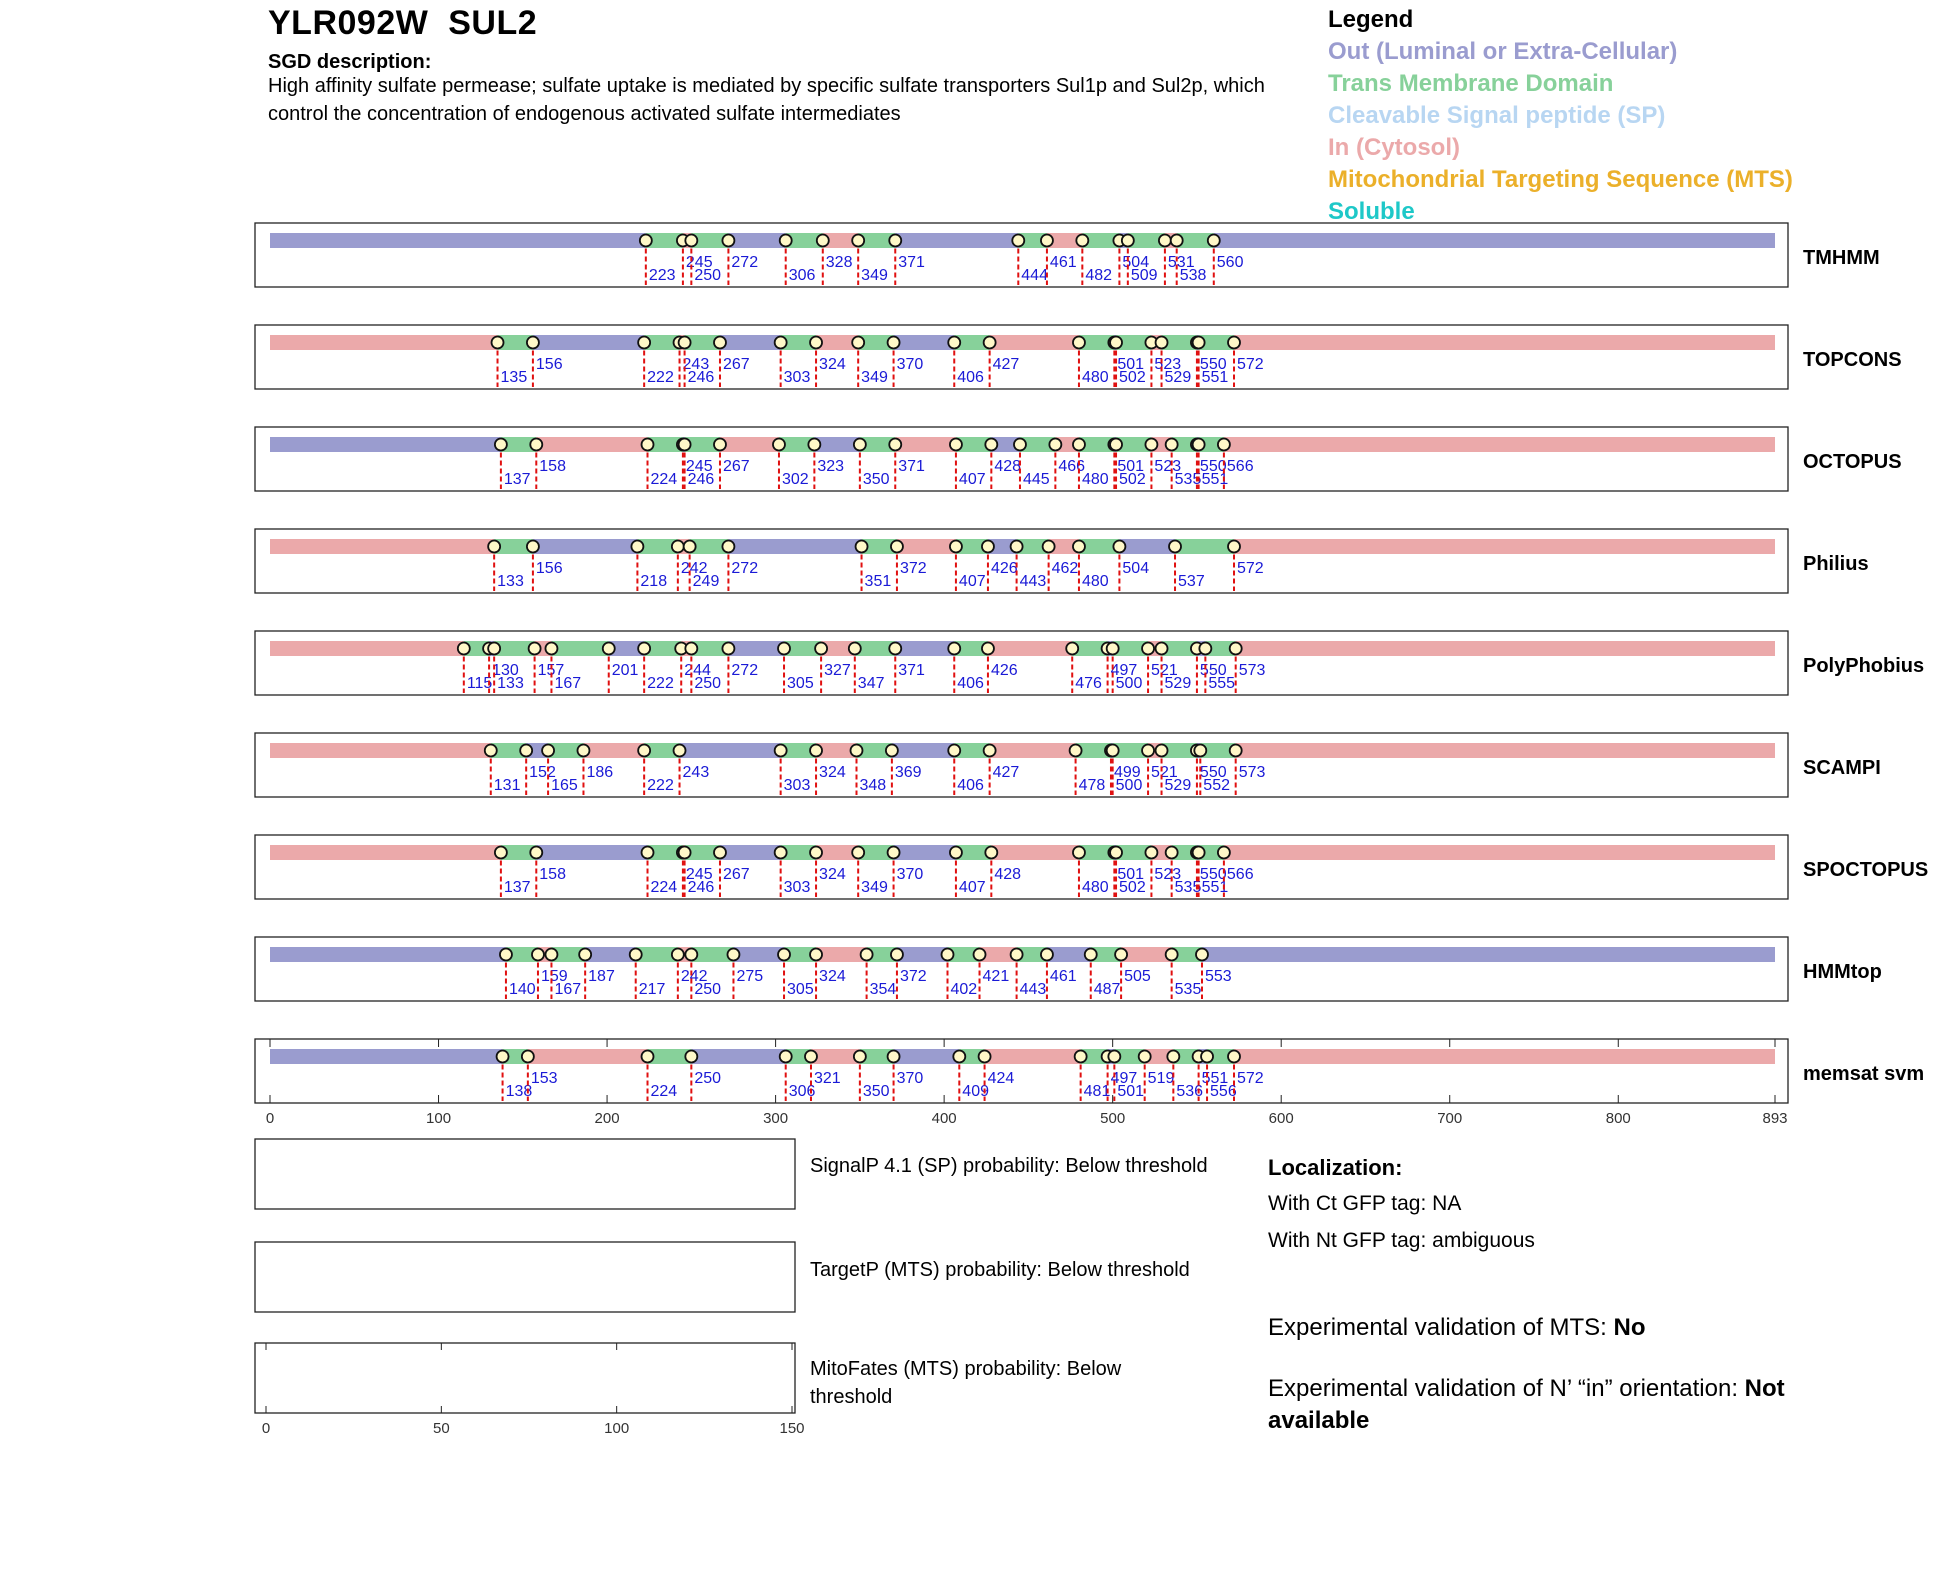  What do you see at coordinates (1441, 1327) in the screenshot?
I see `mts-validation-label: Experimental validation of MTS:` at bounding box center [1441, 1327].